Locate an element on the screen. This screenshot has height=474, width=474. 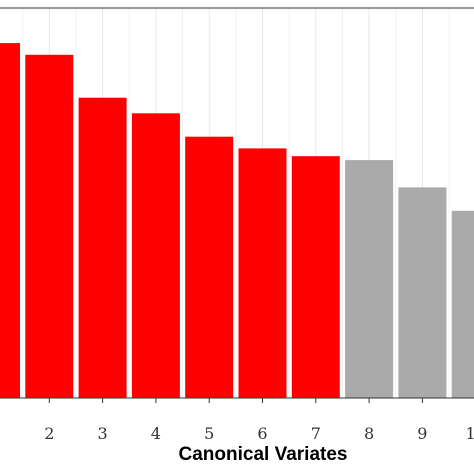
x-tick-label: 2 is located at coordinates (49, 433).